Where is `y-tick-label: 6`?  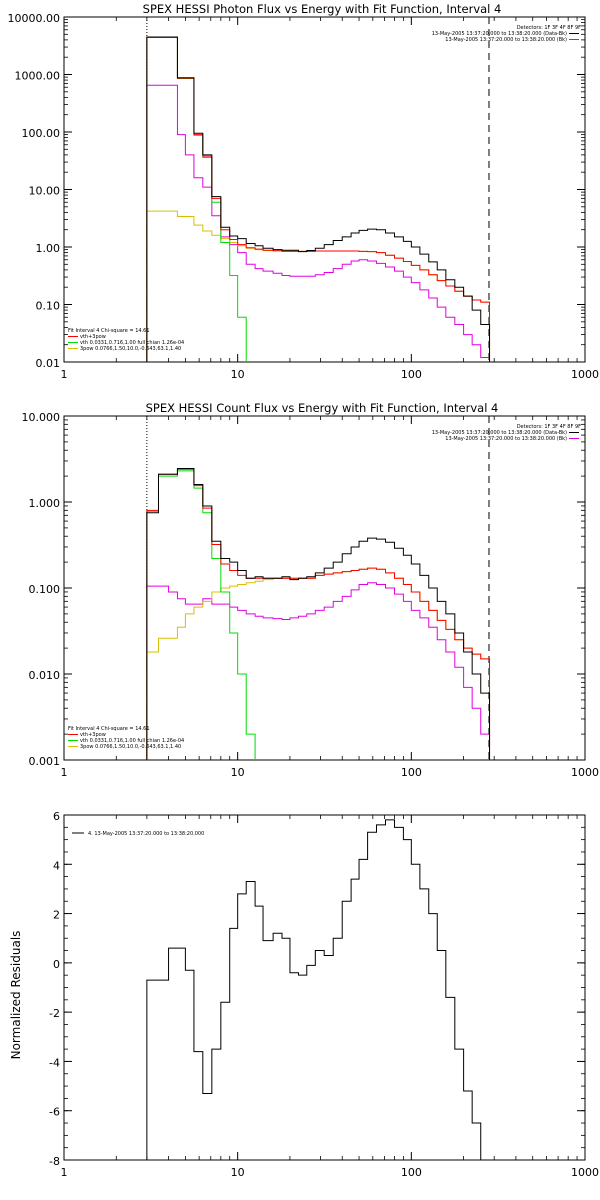 y-tick-label: 6 is located at coordinates (56, 816).